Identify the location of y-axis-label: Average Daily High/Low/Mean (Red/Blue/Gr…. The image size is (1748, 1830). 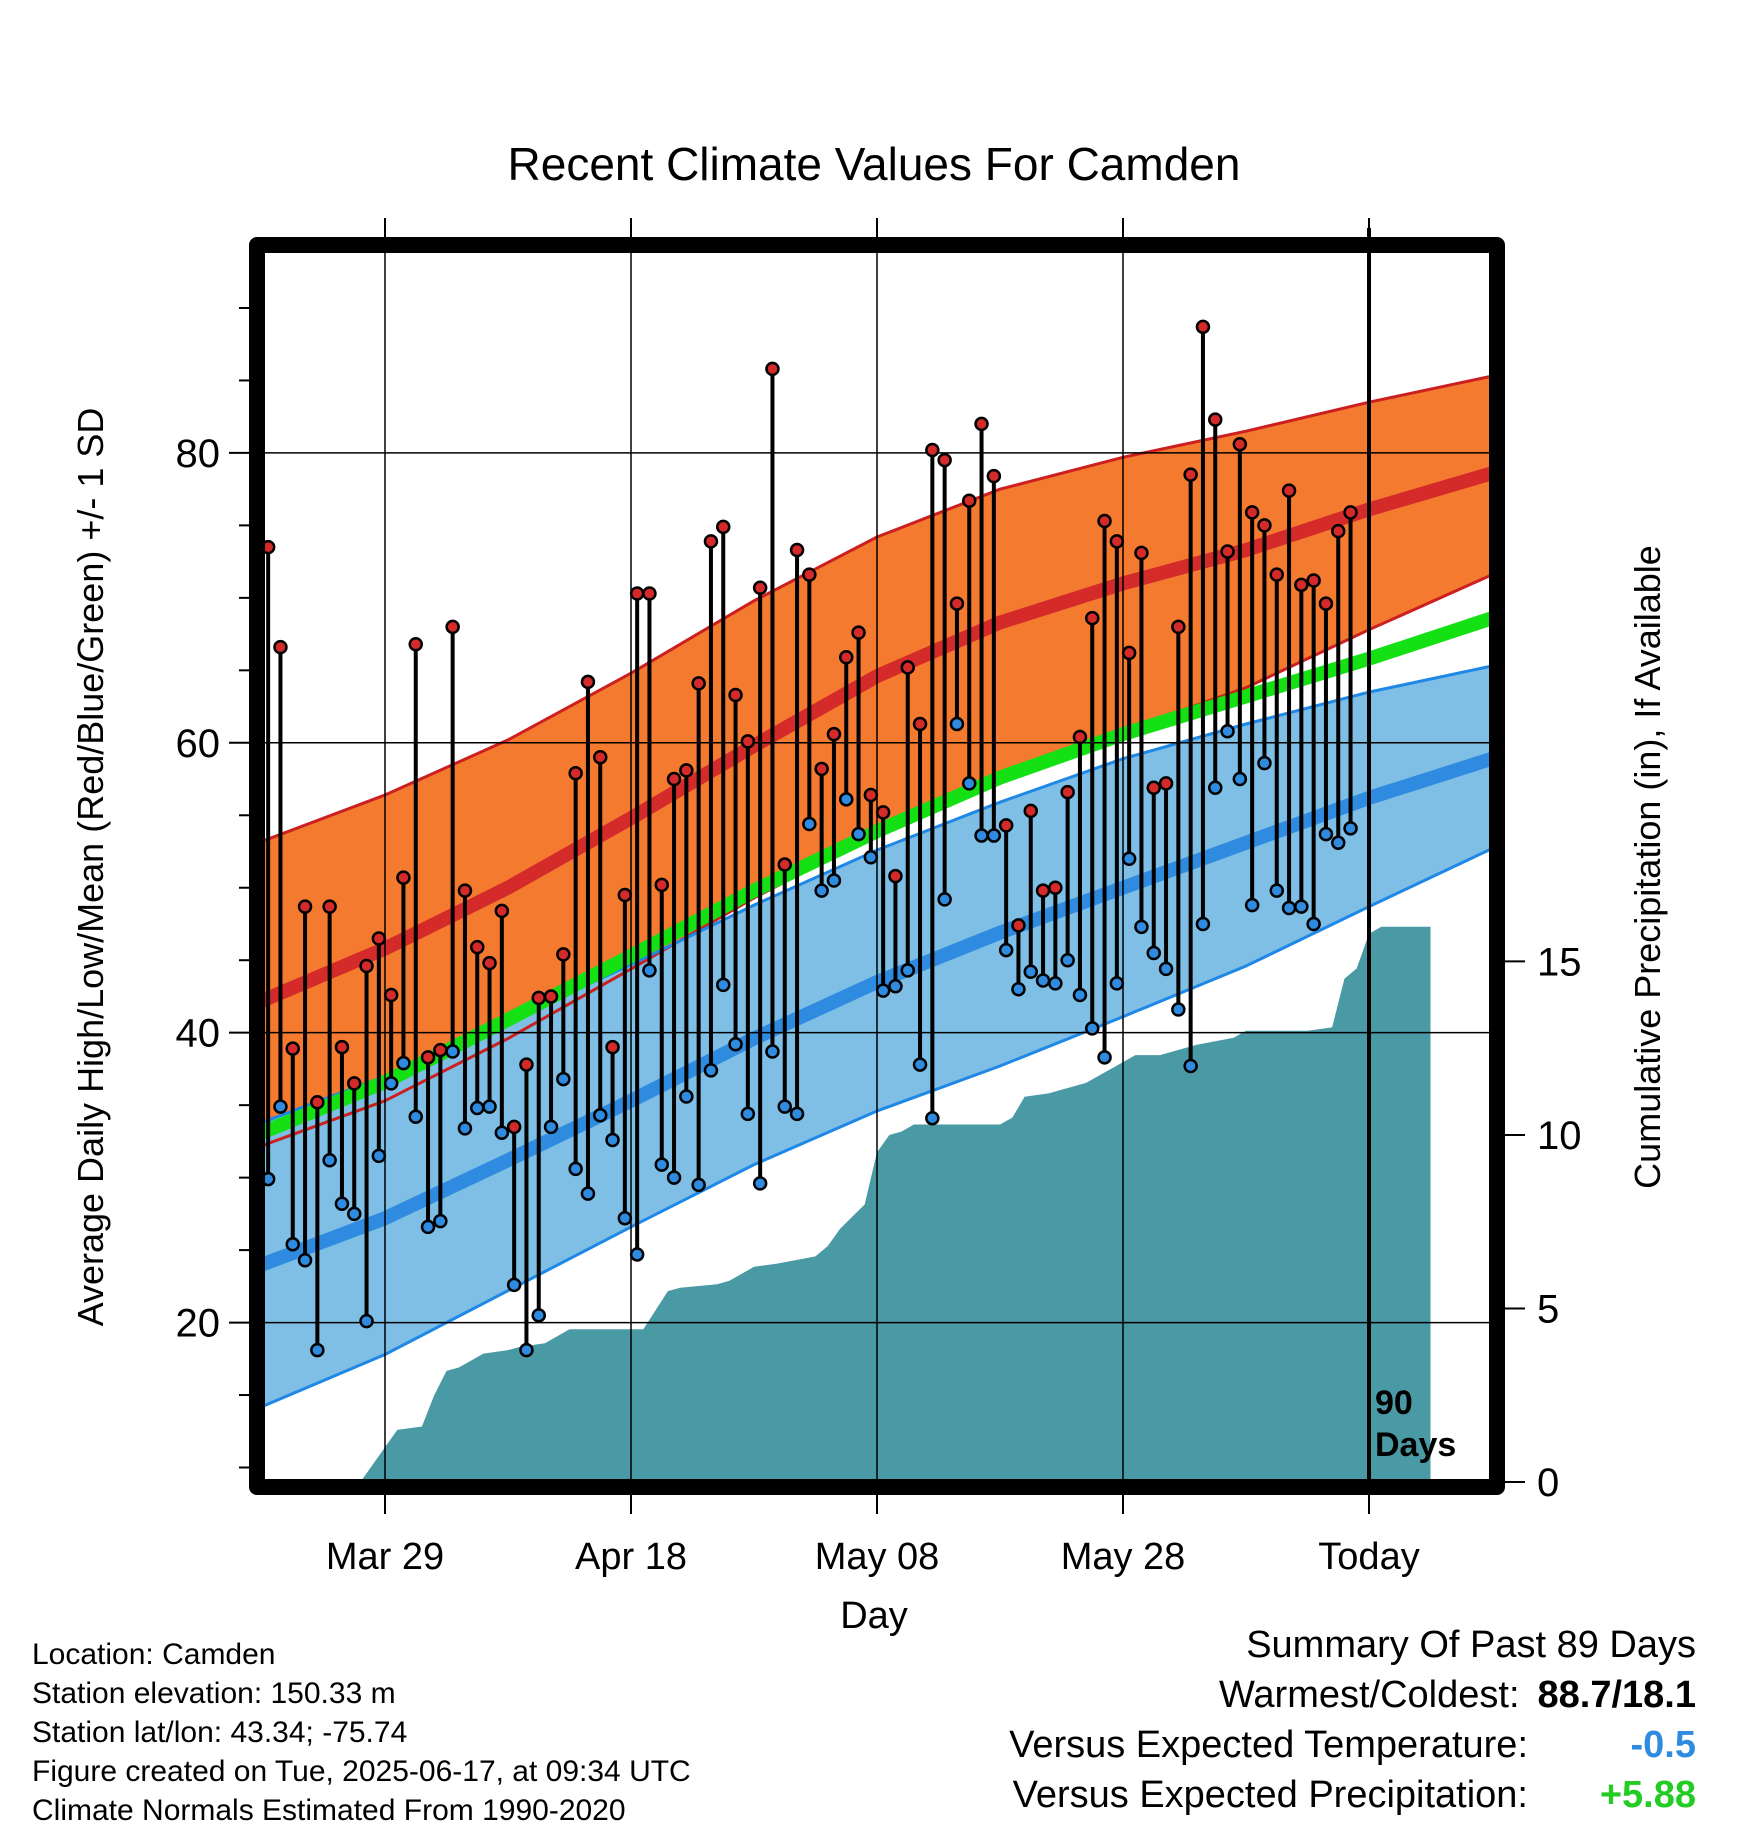
(90, 867).